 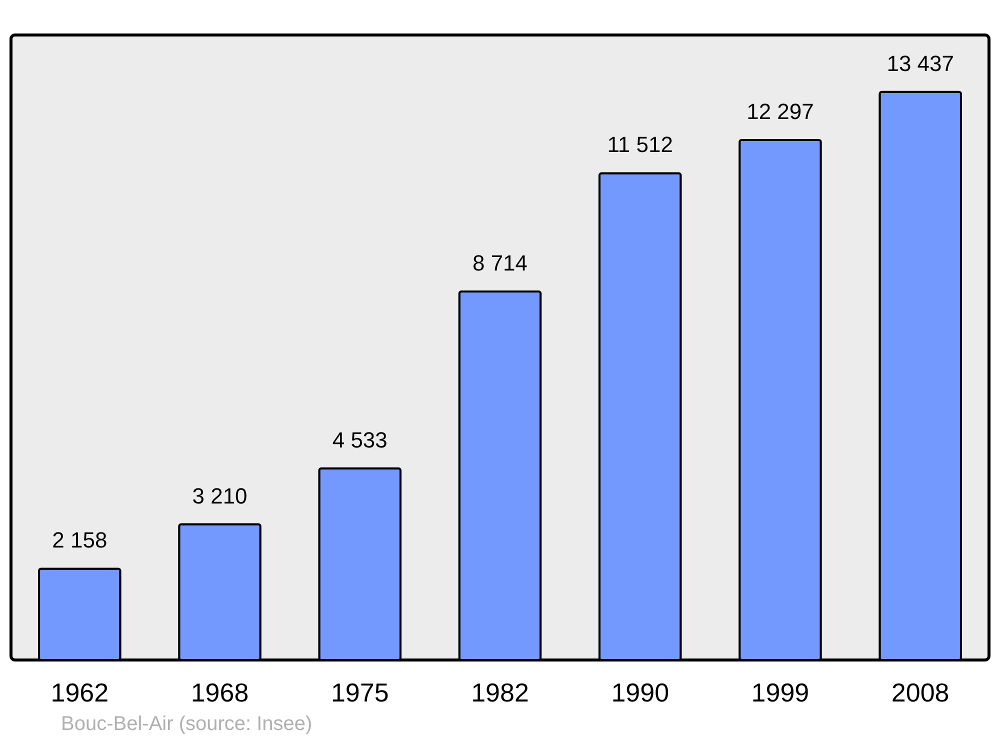 I want to click on x-tick-label: 2008, so click(x=920, y=693).